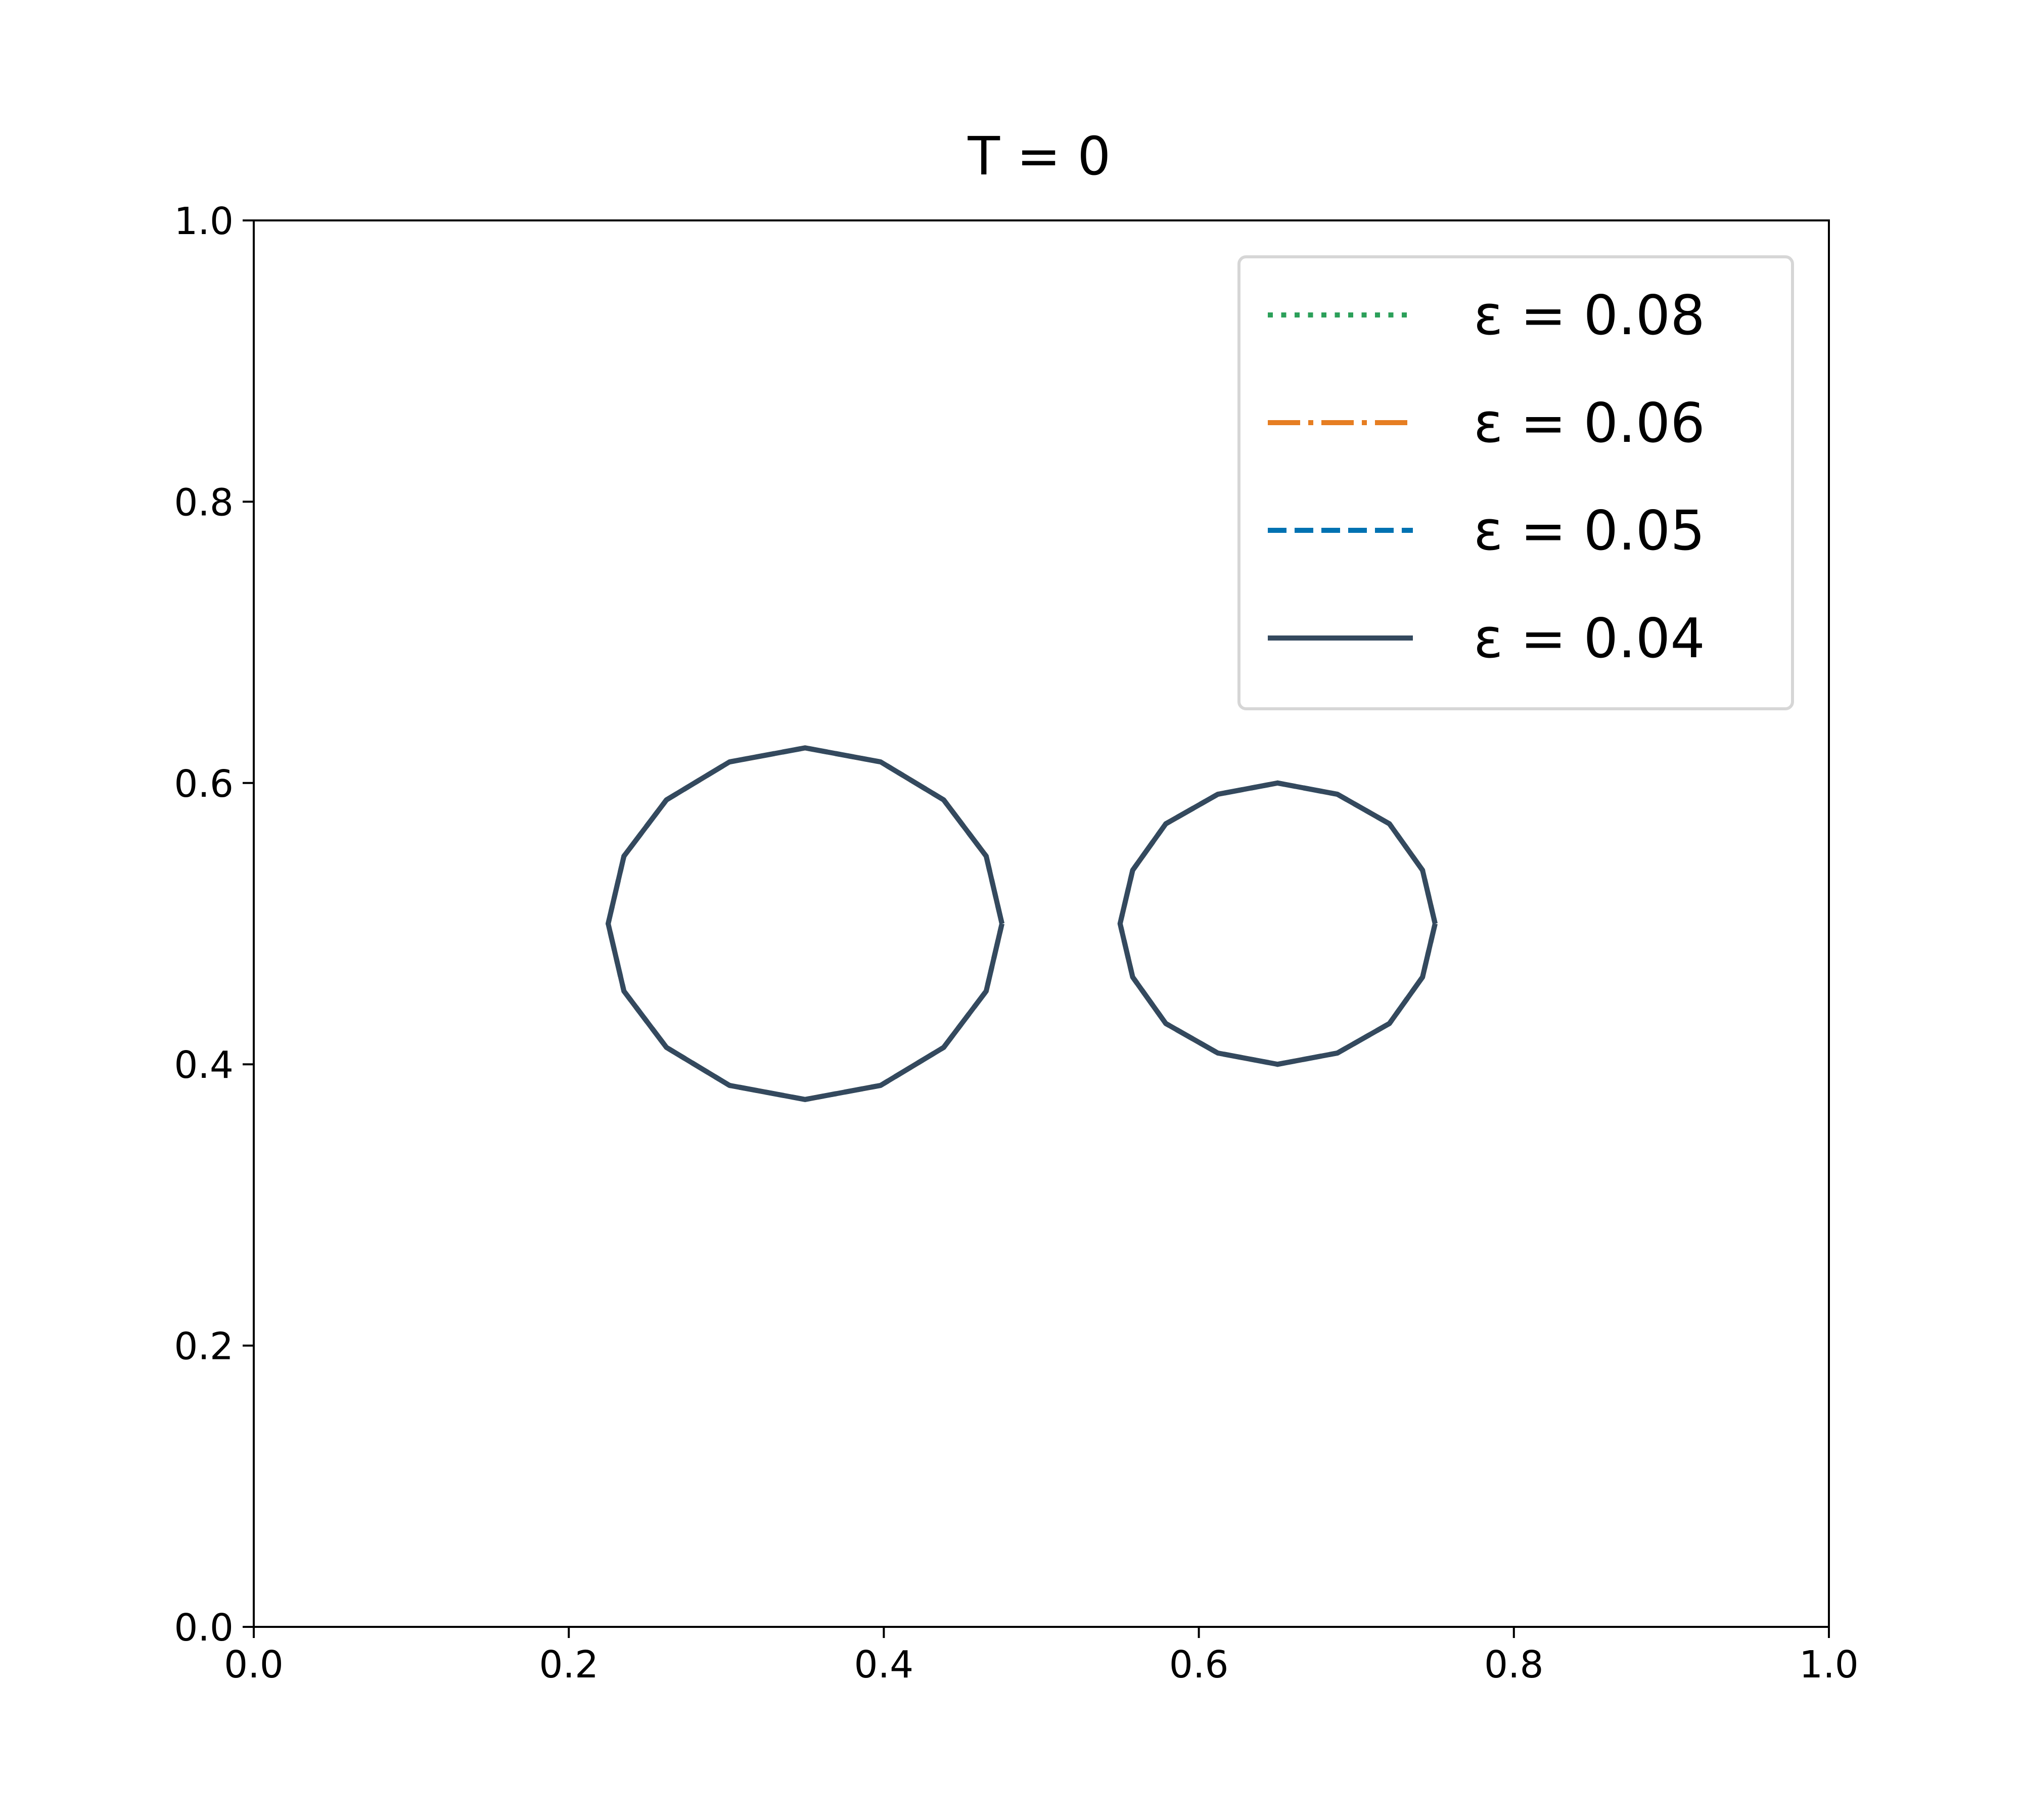  What do you see at coordinates (204, 502) in the screenshot?
I see `y-tick-label: 0.8` at bounding box center [204, 502].